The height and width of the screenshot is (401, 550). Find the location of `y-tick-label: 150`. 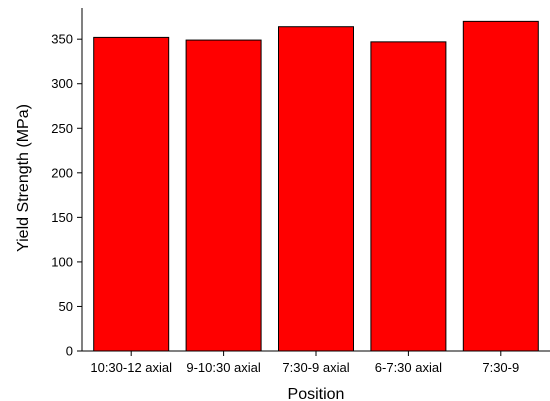

y-tick-label: 150 is located at coordinates (62, 217).